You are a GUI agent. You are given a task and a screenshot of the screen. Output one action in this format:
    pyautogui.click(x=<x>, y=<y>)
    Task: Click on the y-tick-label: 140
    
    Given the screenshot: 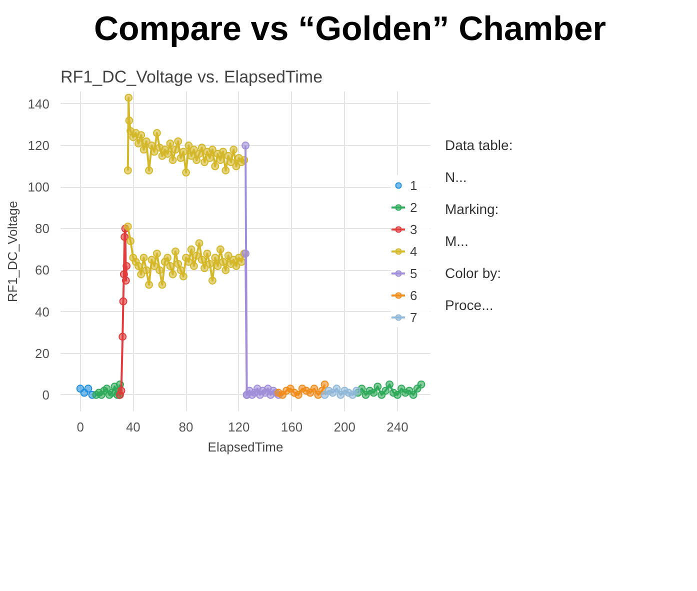 What is the action you would take?
    pyautogui.click(x=39, y=104)
    